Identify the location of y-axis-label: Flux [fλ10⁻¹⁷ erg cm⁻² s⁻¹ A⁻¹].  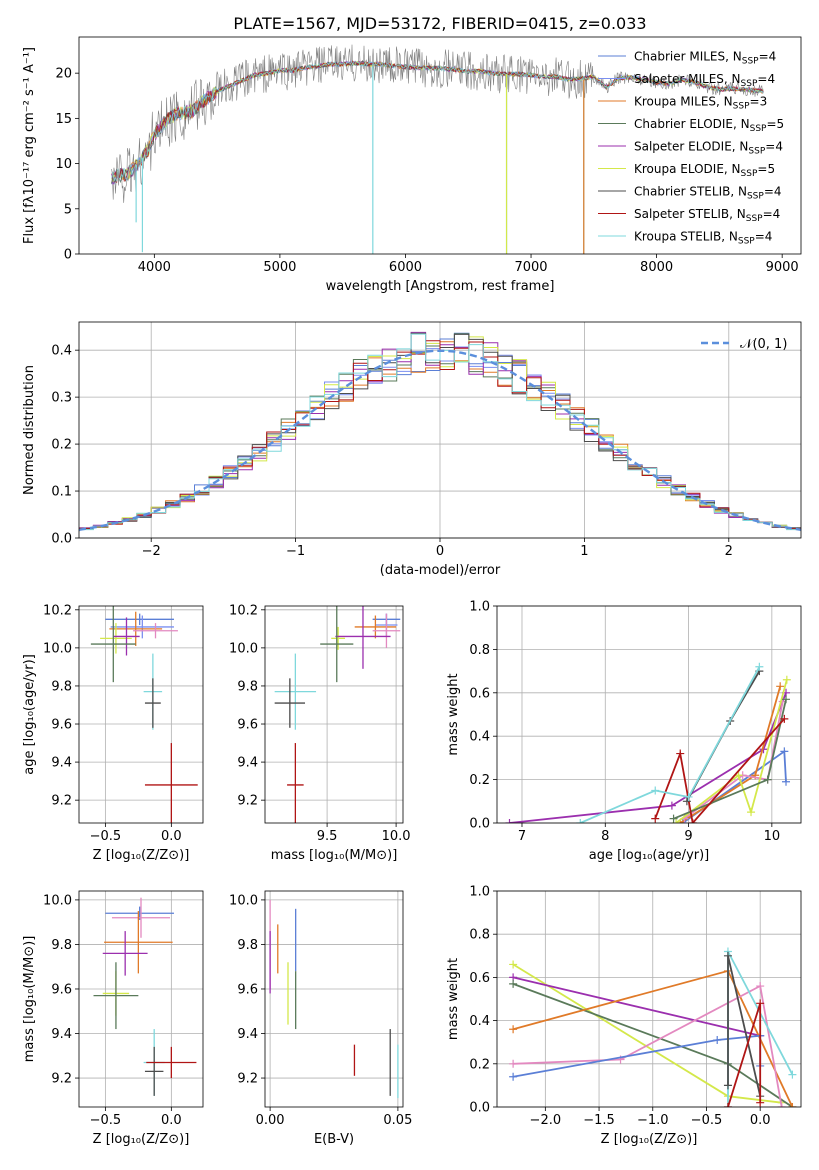
(29, 145).